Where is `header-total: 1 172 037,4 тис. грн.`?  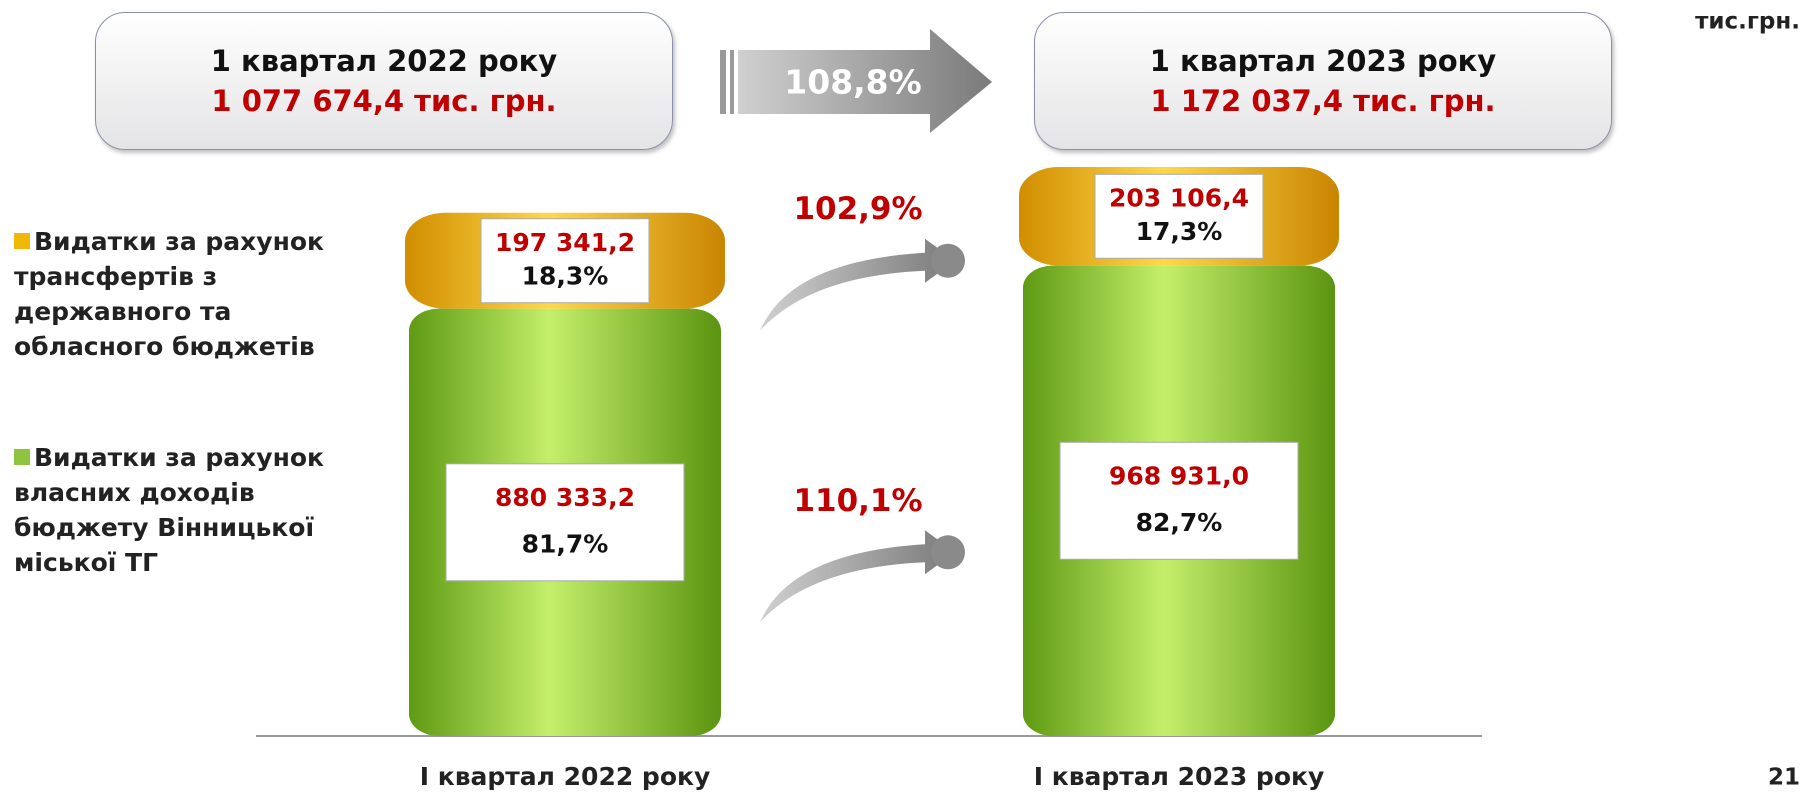 header-total: 1 172 037,4 тис. грн. is located at coordinates (1323, 101).